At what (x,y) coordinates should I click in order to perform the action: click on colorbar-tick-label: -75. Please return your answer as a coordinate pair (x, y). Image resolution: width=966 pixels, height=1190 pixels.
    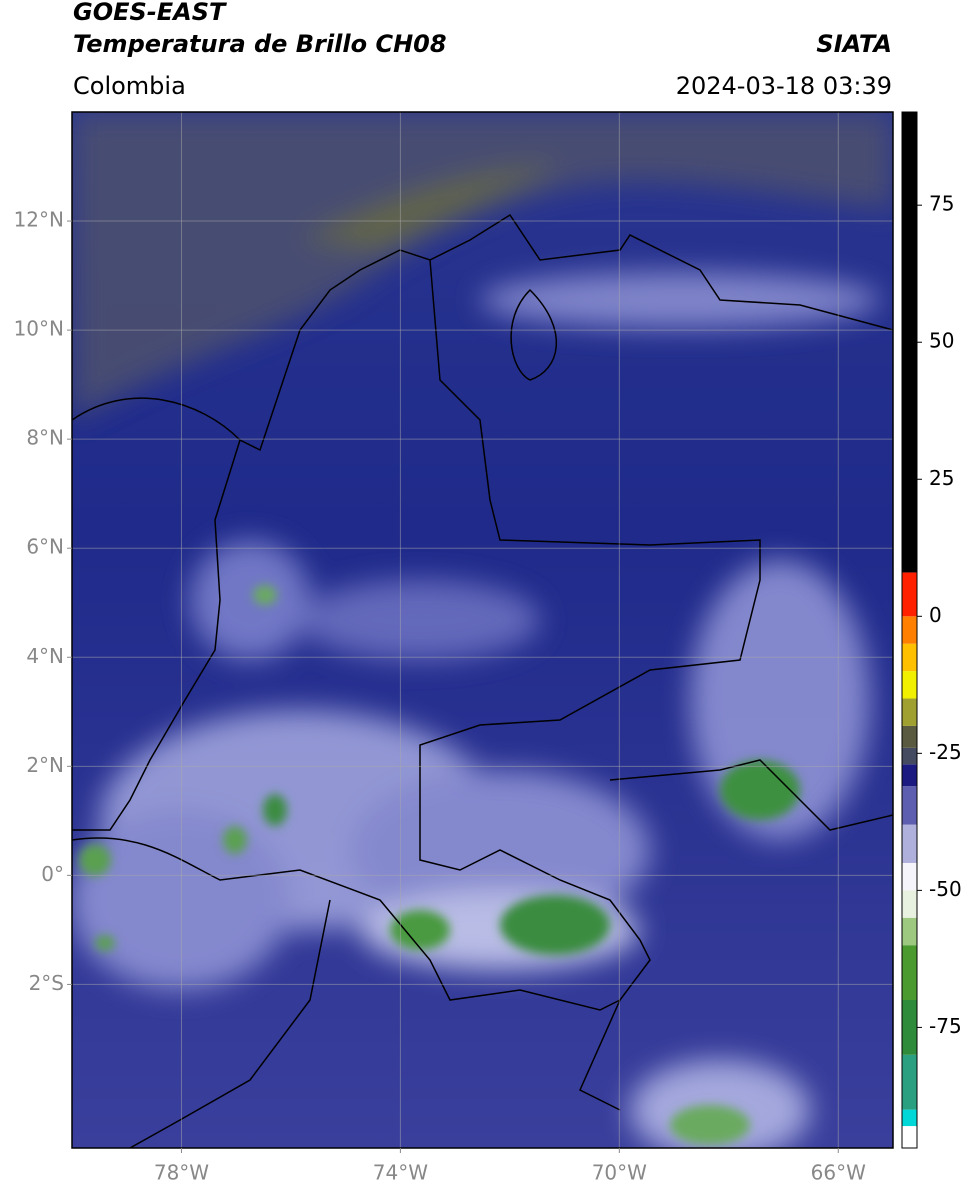
    Looking at the image, I should click on (945, 1026).